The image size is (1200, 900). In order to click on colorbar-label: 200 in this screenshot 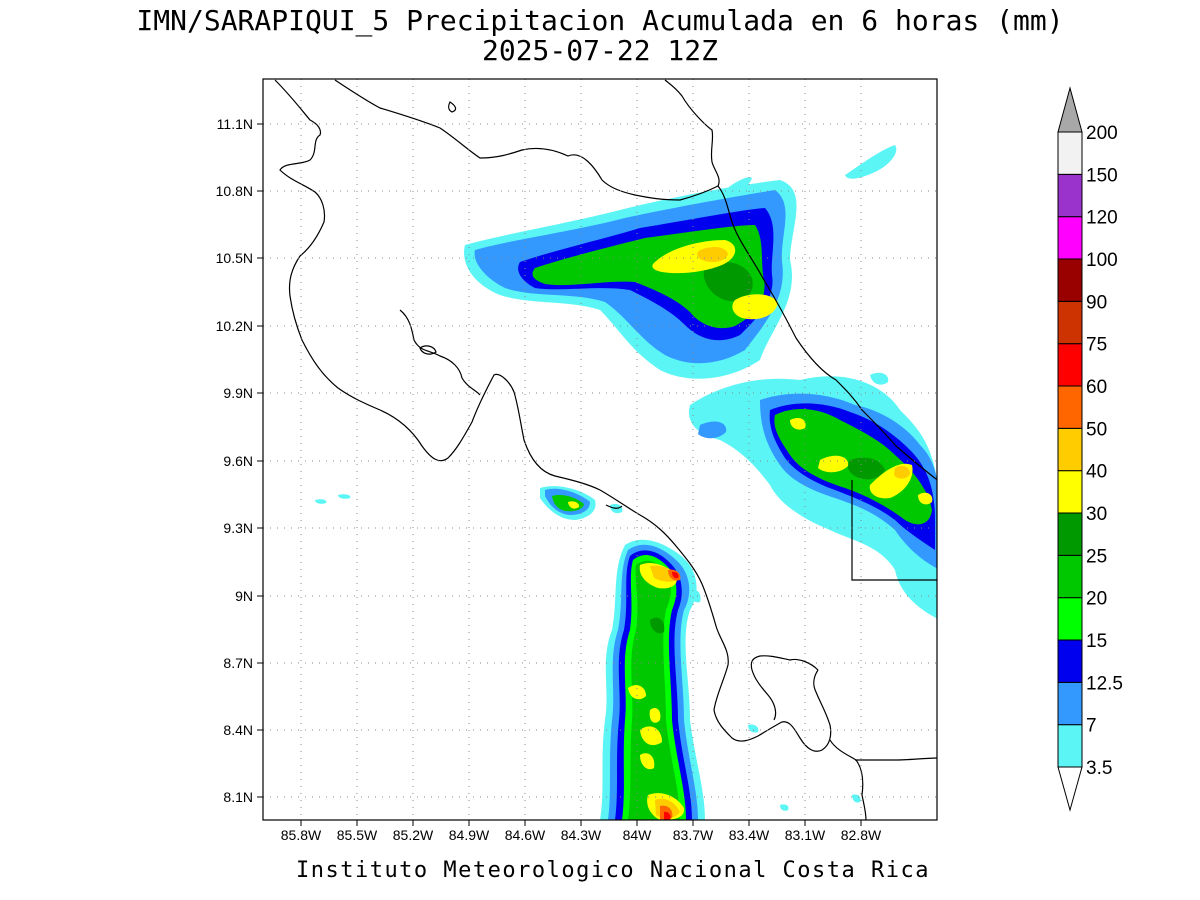, I will do `click(1102, 133)`.